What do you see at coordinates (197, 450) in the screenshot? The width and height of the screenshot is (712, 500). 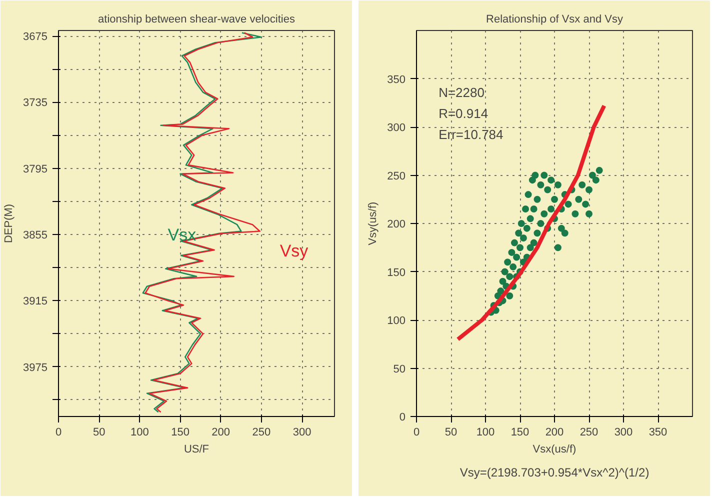 I see `x-axis-title: US/F` at bounding box center [197, 450].